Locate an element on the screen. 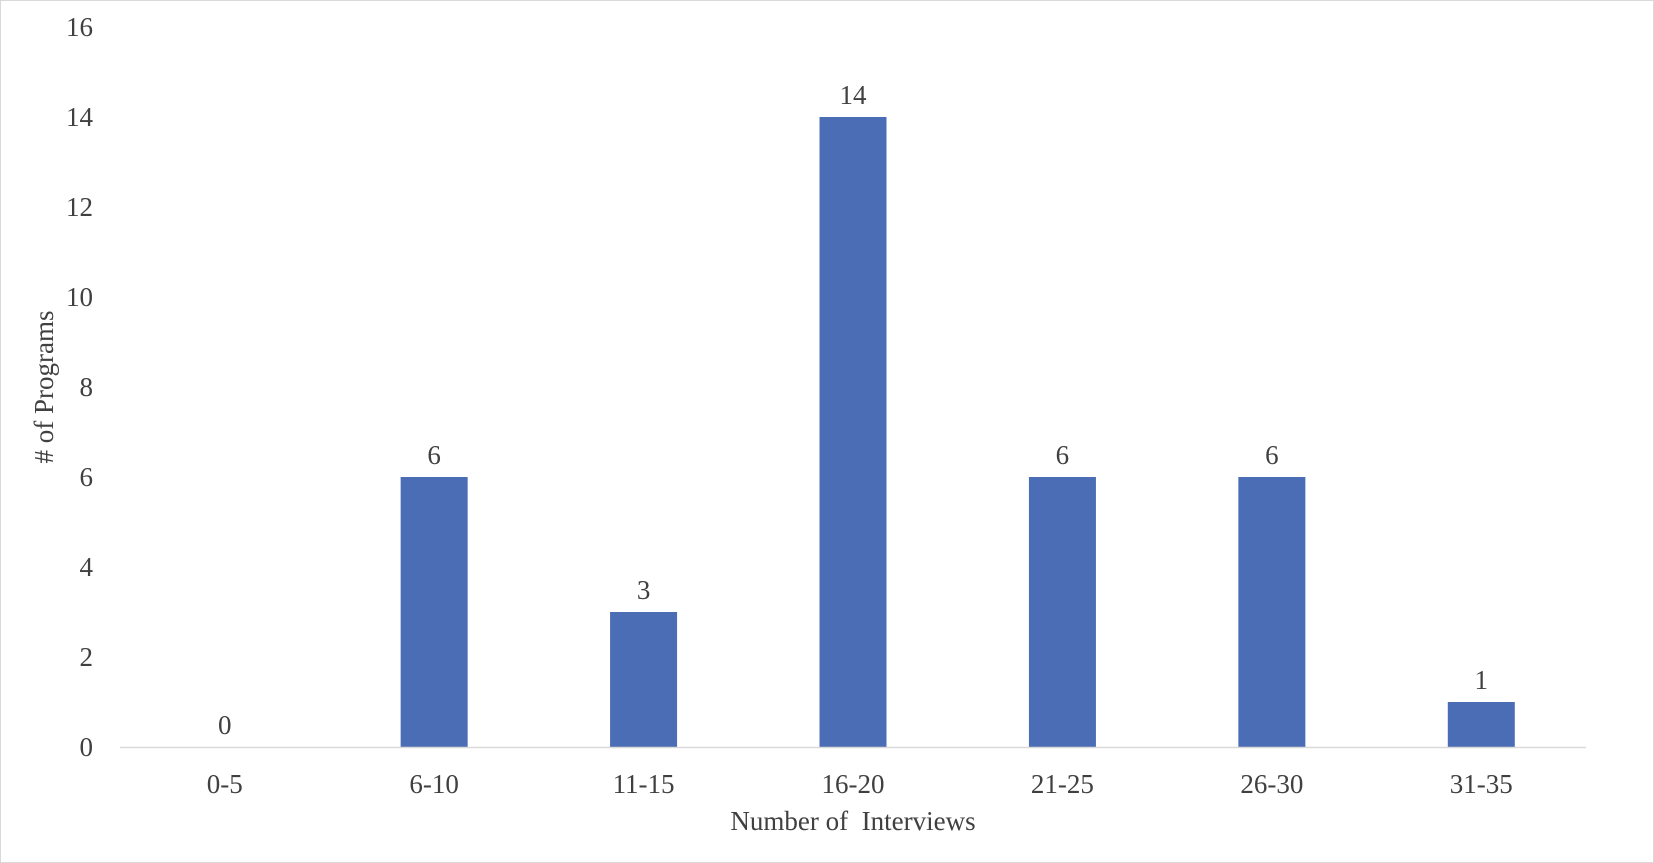 The height and width of the screenshot is (863, 1654). data-label: 14 is located at coordinates (854, 95).